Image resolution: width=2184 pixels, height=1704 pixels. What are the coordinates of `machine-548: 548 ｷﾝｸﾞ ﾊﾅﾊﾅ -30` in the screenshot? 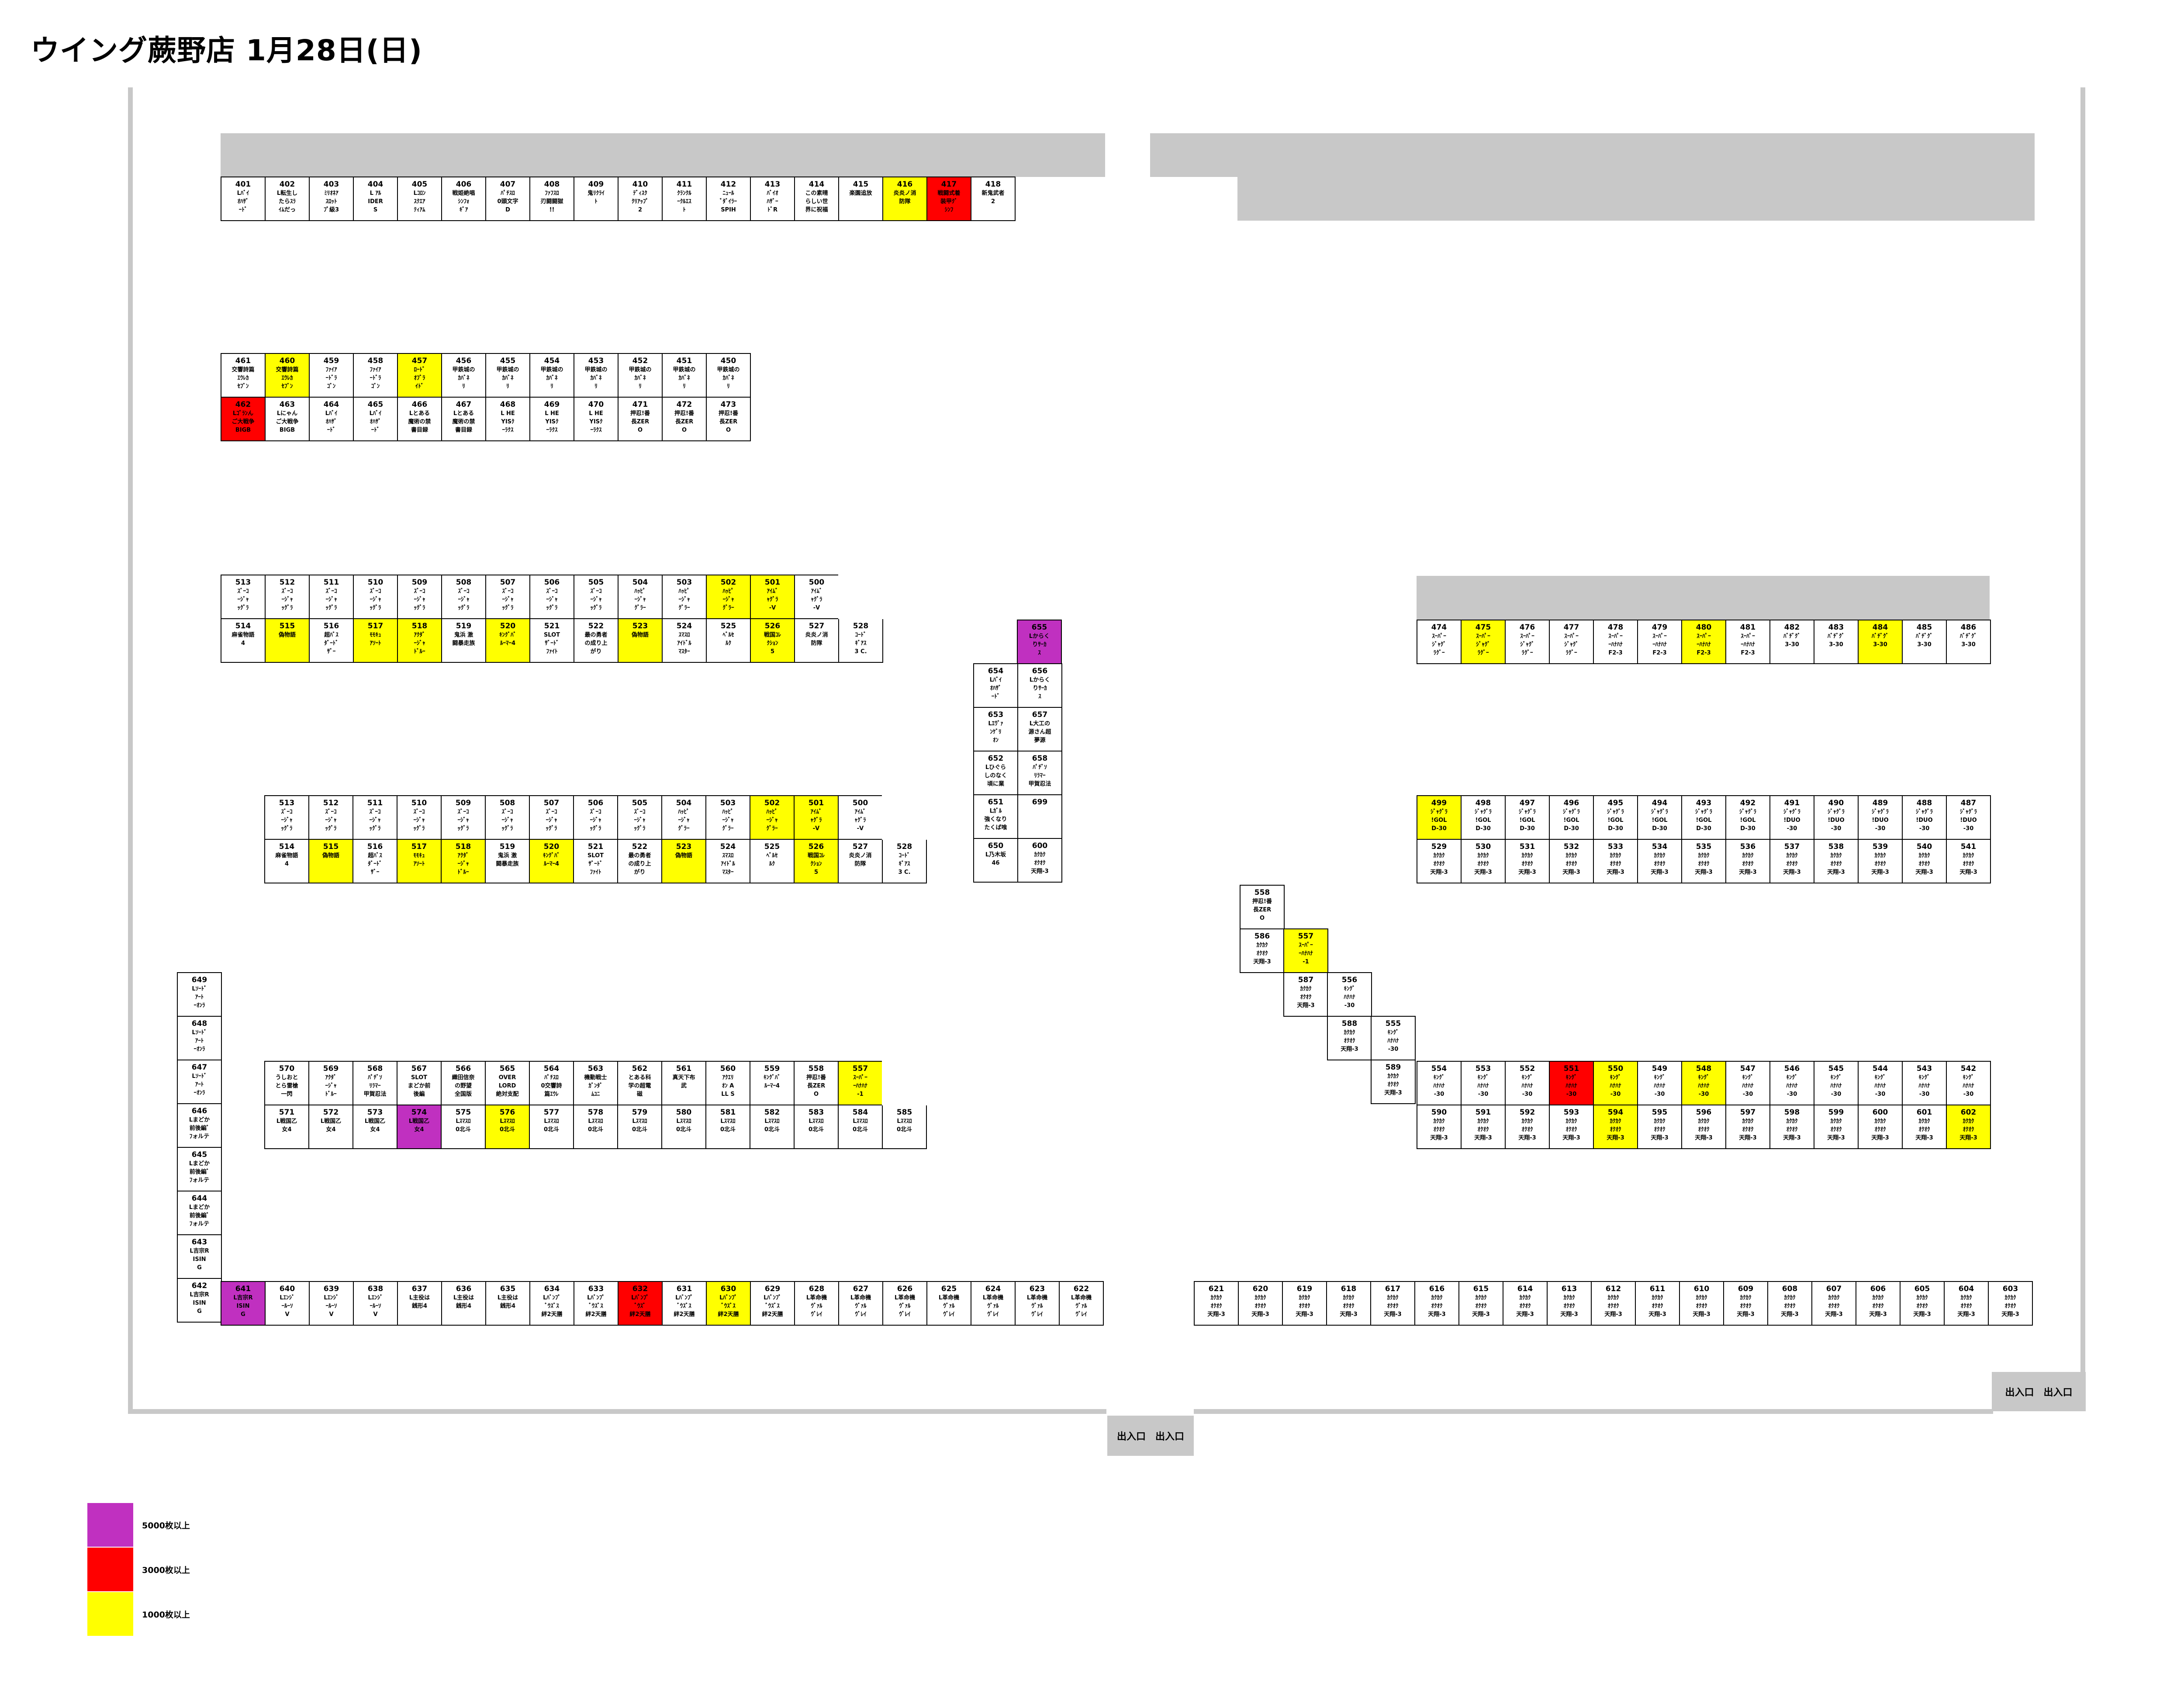 It's located at (1703, 1083).